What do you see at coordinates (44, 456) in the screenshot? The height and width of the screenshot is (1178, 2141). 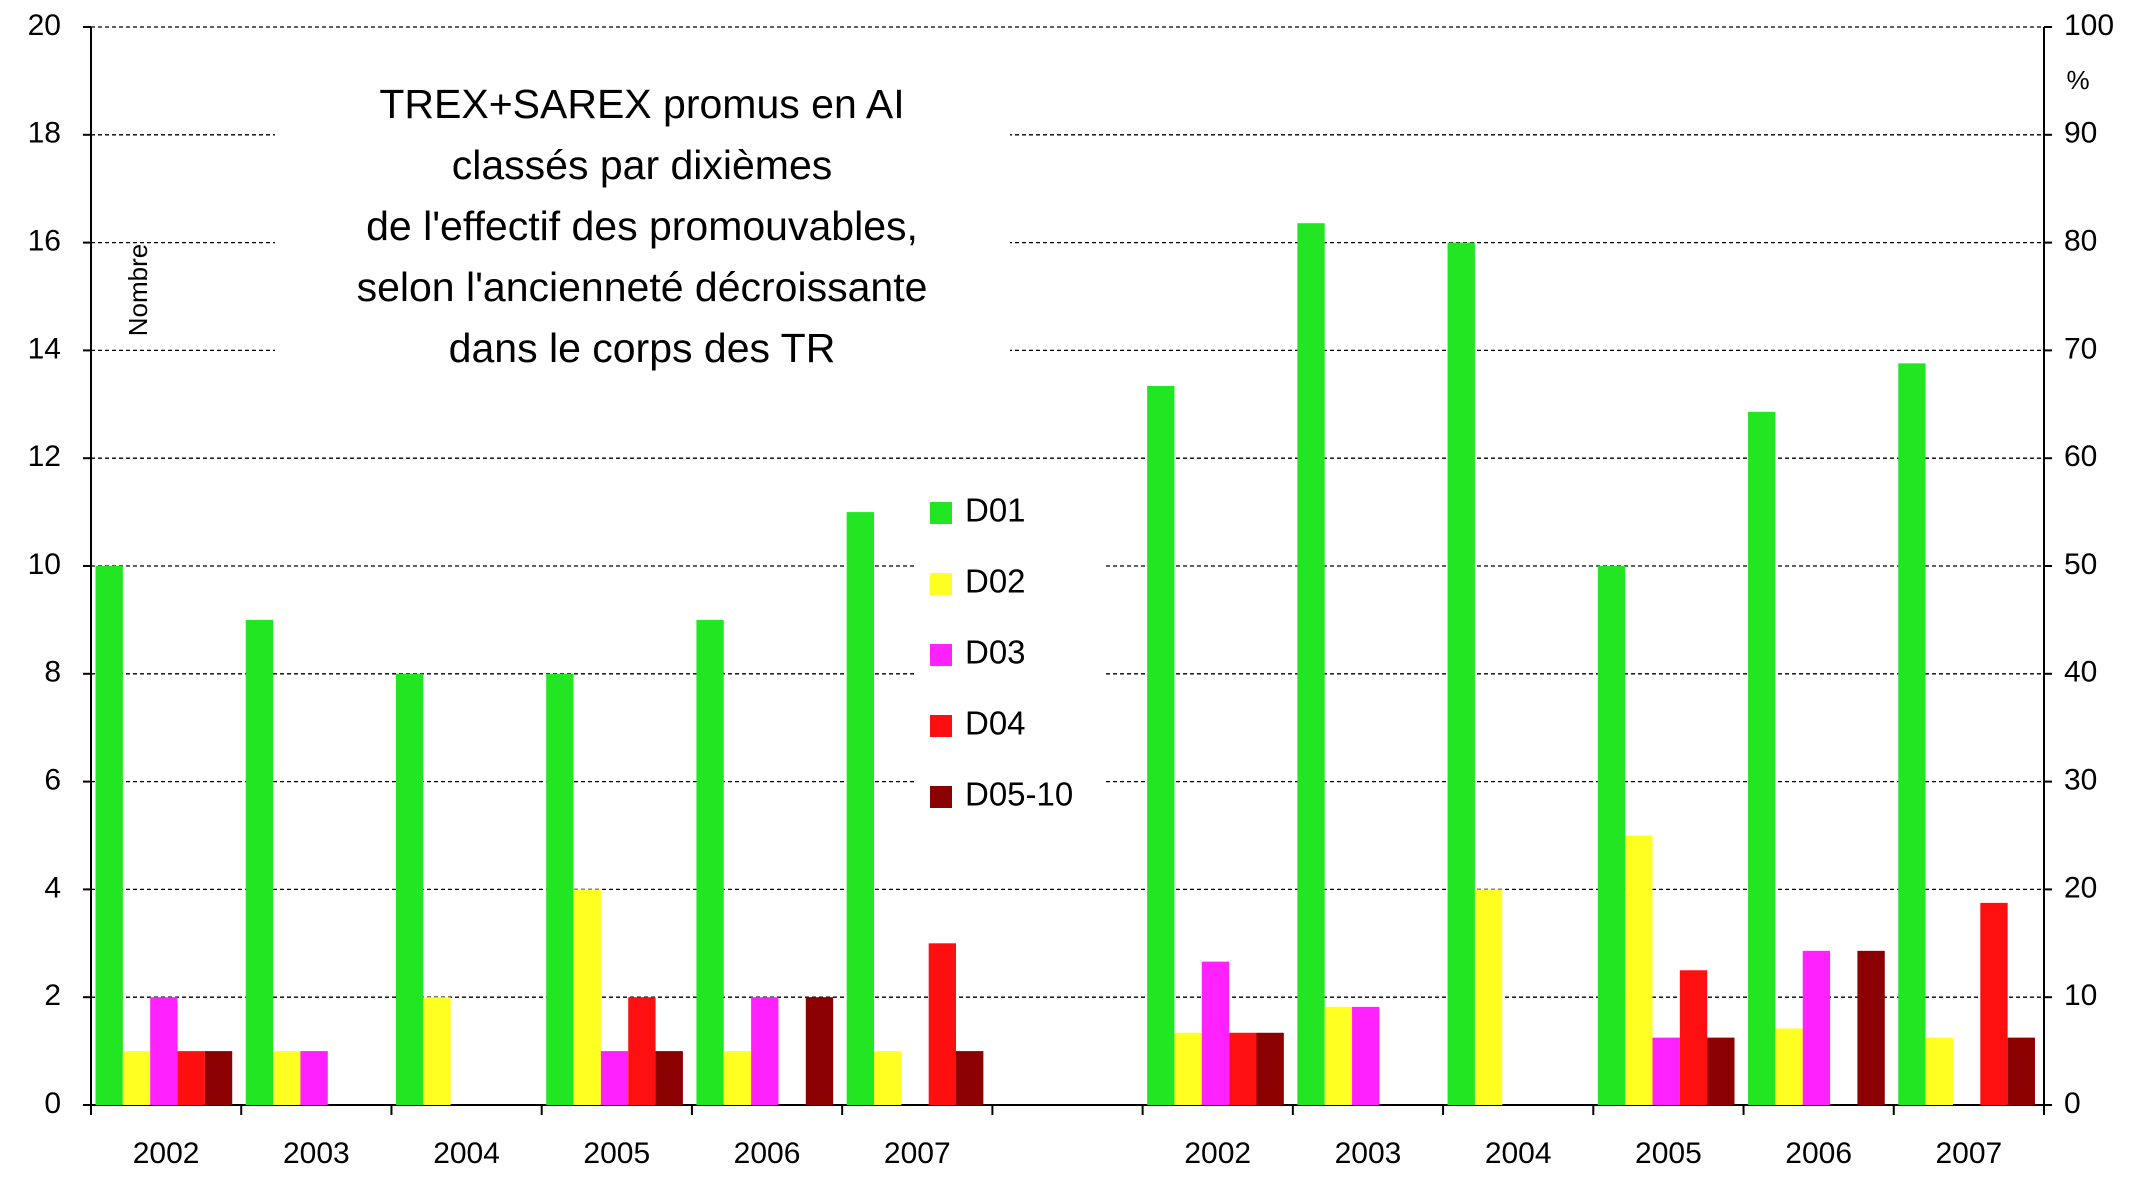 I see `y-tick-label: 12` at bounding box center [44, 456].